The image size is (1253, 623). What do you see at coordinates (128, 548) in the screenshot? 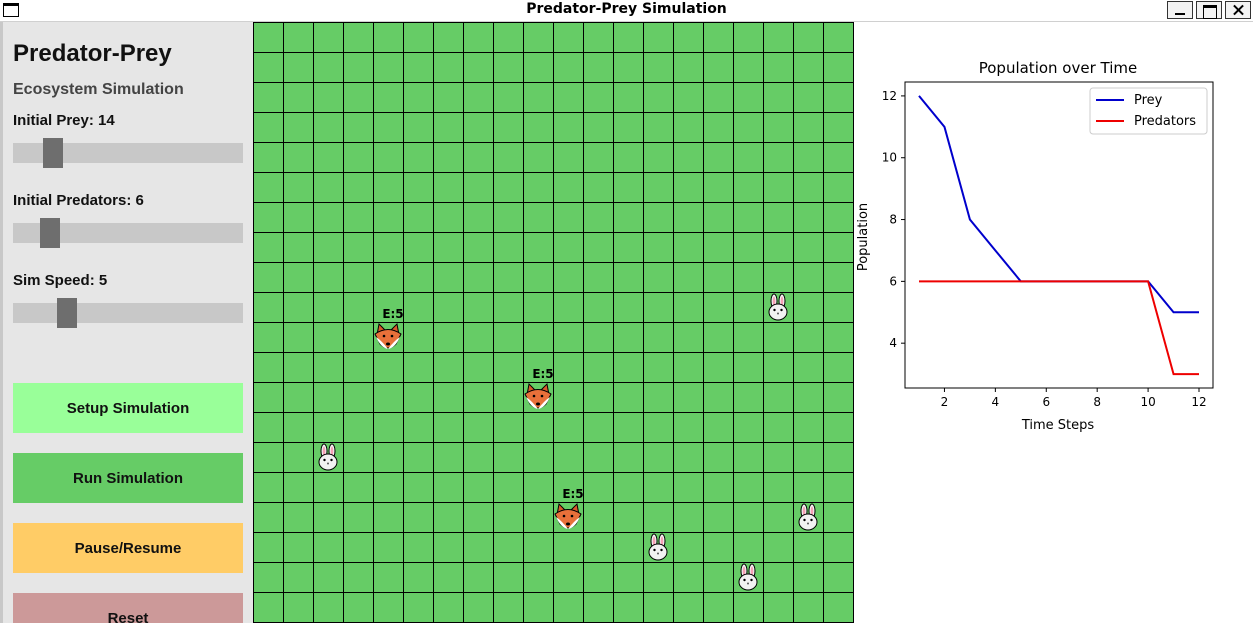
I see `pause-resume-button: Pause/Resume` at bounding box center [128, 548].